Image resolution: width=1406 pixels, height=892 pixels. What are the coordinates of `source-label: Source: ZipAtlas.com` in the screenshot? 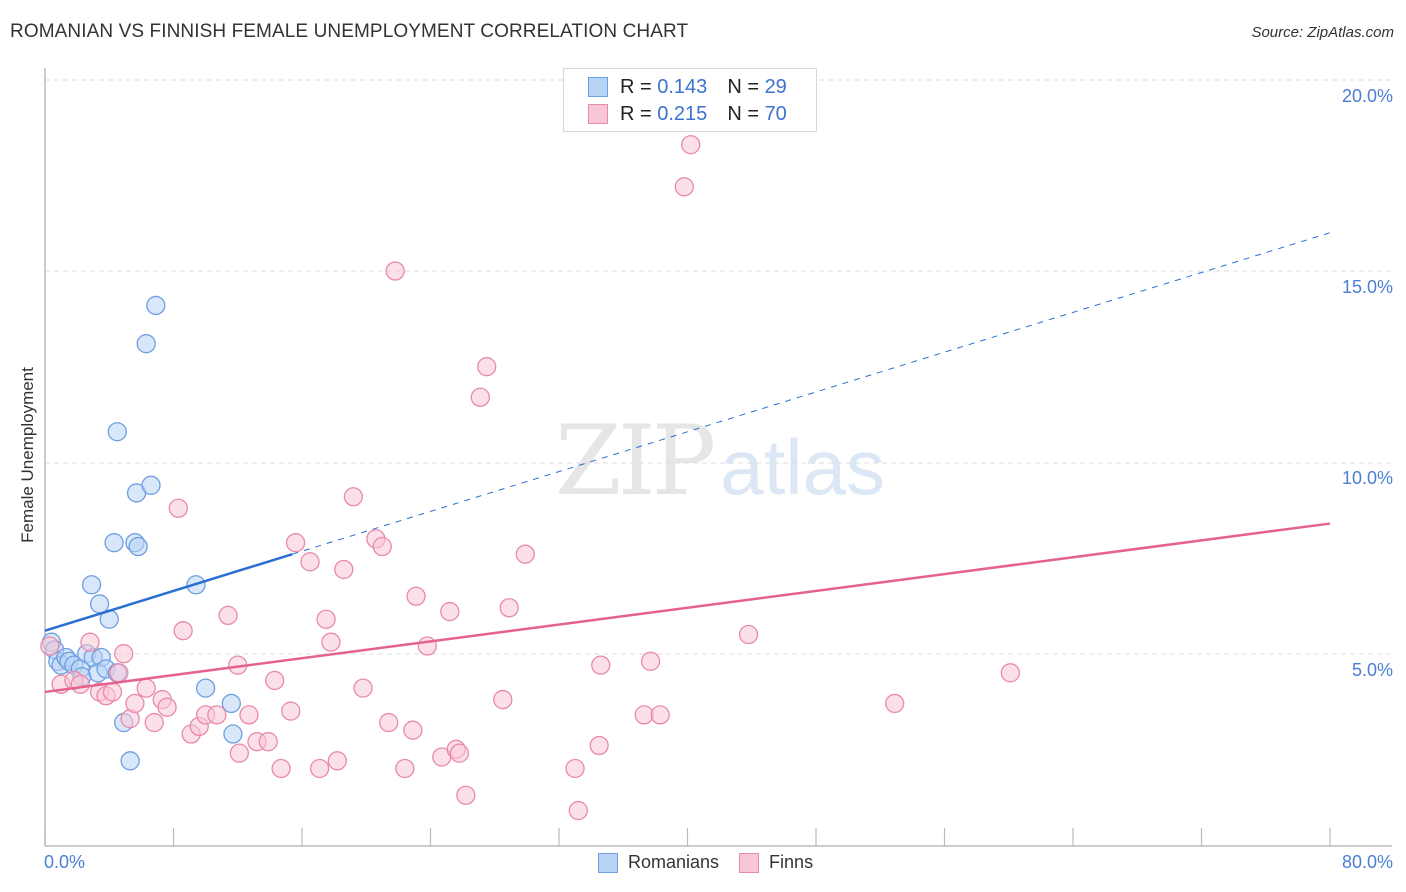 It's located at (1322, 32).